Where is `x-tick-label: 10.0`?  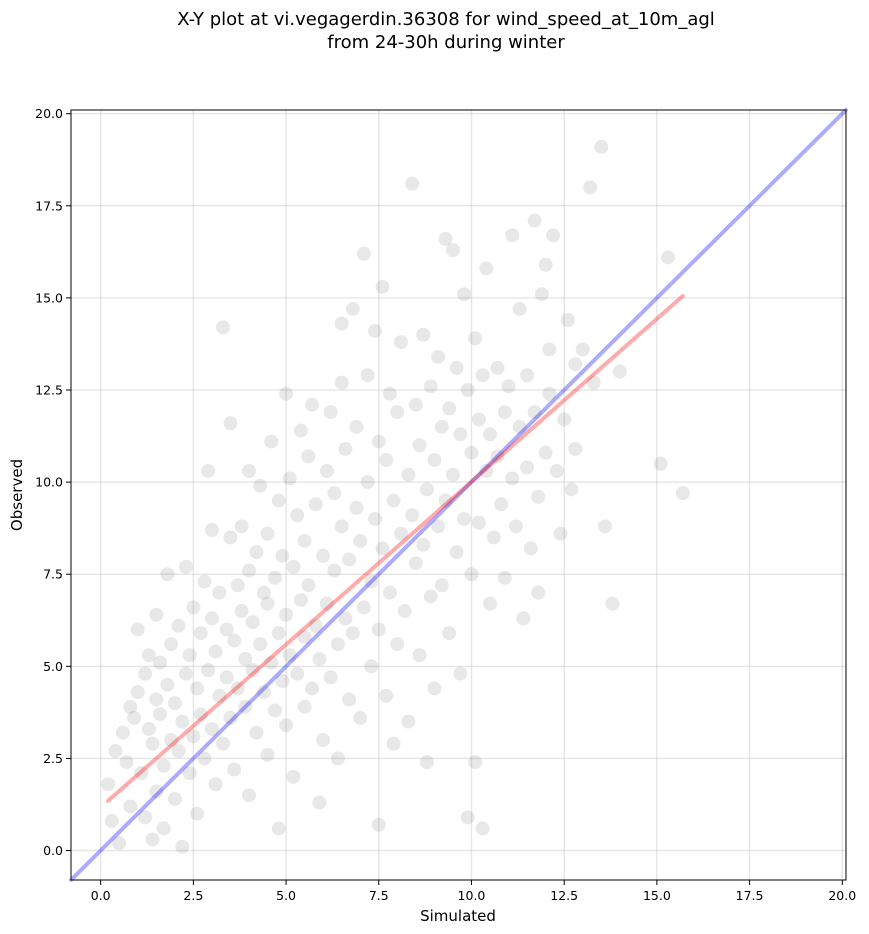 x-tick-label: 10.0 is located at coordinates (472, 895).